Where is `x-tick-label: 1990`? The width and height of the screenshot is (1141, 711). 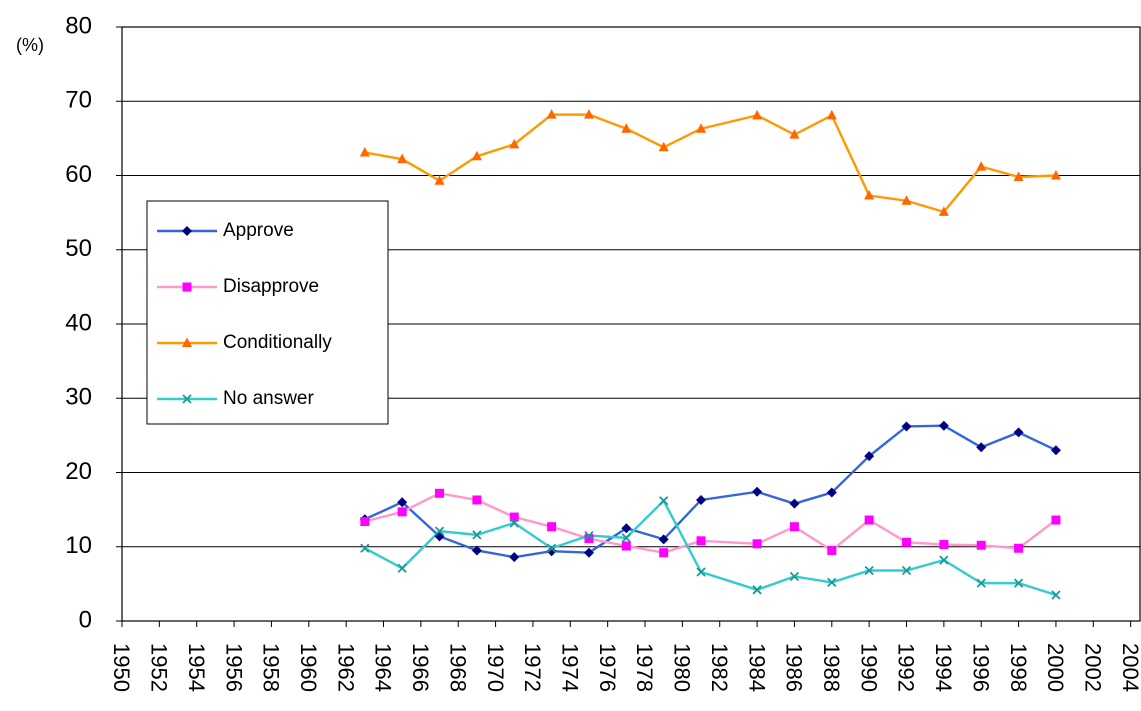
x-tick-label: 1990 is located at coordinates (868, 667).